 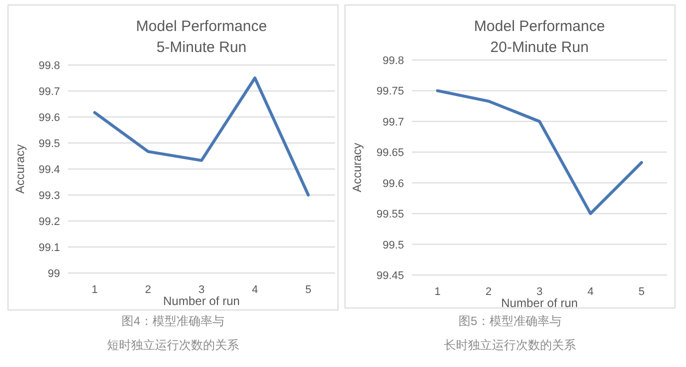 I want to click on y-tick-label: 99, so click(x=54, y=274).